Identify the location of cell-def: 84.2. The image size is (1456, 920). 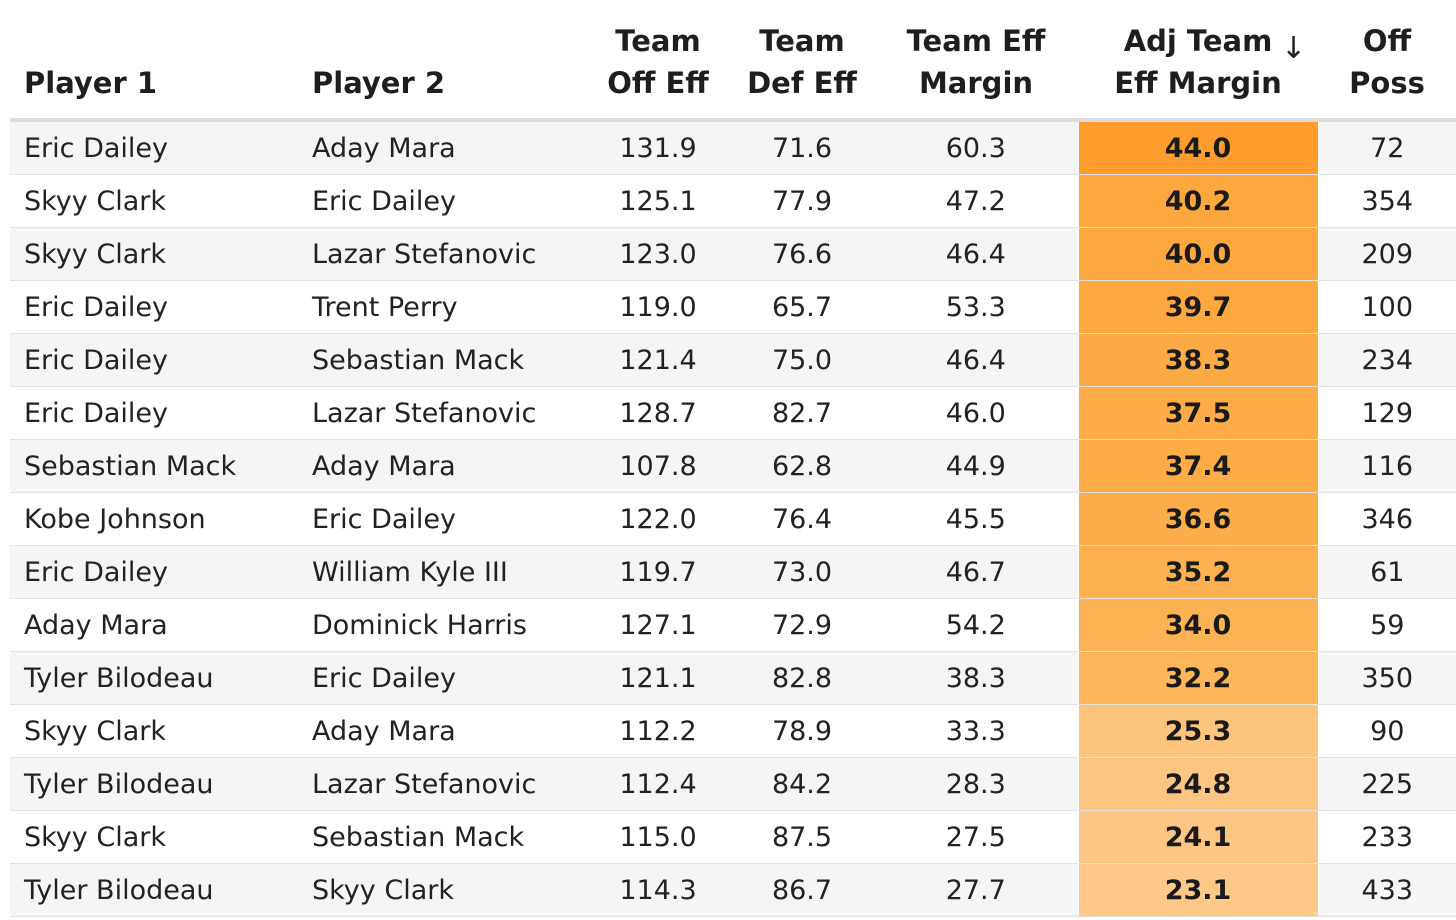
(802, 784).